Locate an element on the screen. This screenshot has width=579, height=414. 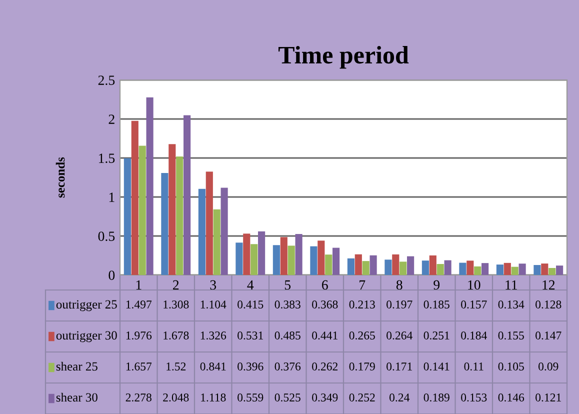
data-label: 0.09 is located at coordinates (548, 366).